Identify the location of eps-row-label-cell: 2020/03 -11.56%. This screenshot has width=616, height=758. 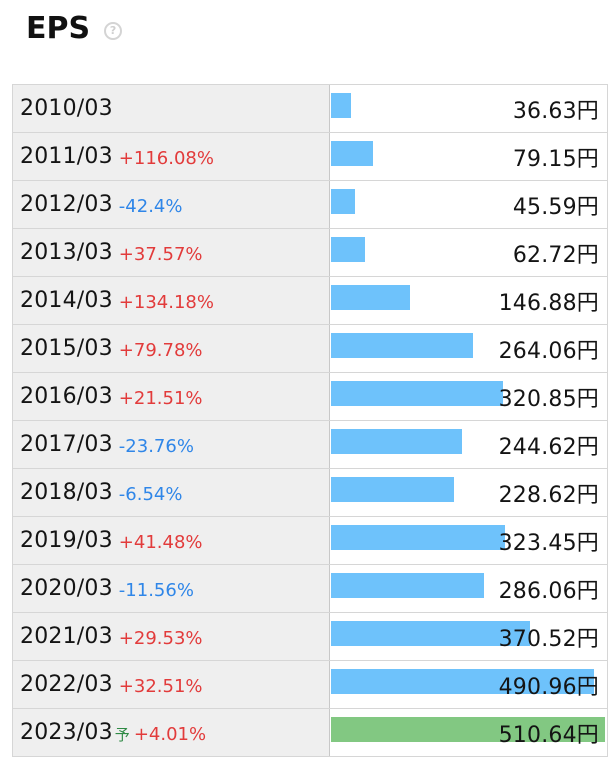
(171, 588).